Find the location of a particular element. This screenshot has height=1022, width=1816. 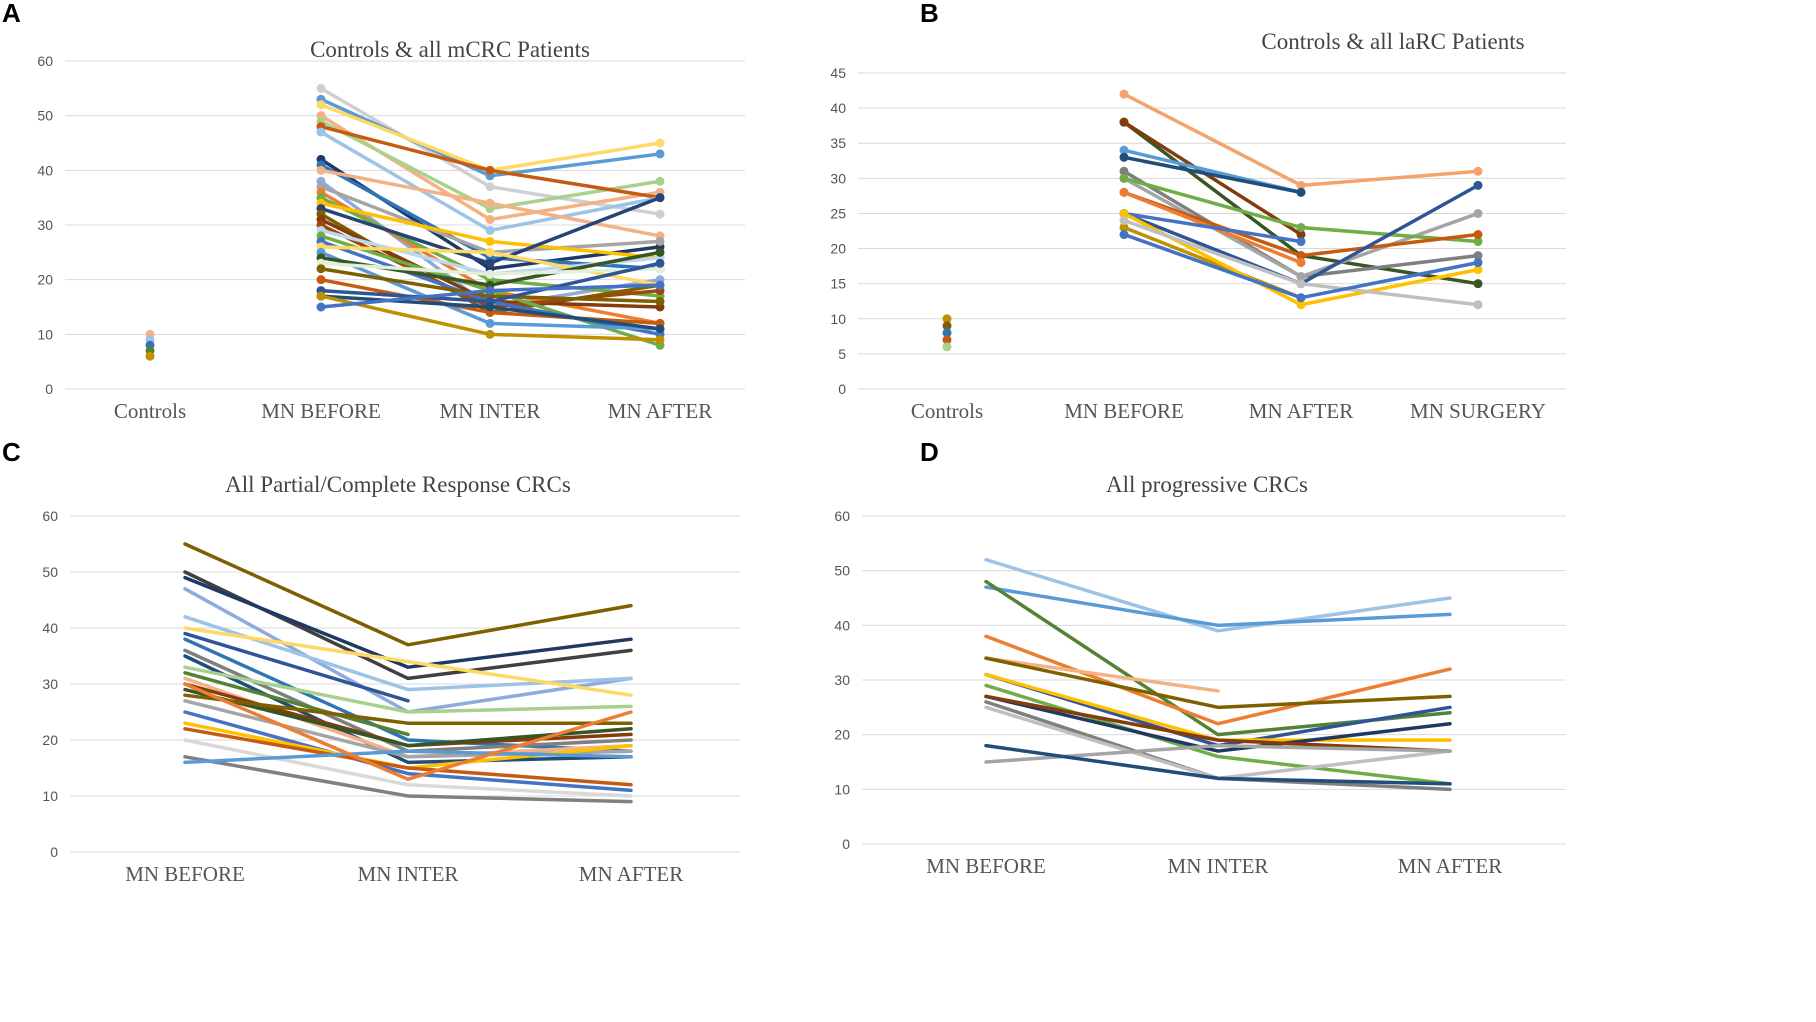

x-tick-label: MN BEFORE is located at coordinates (986, 866).